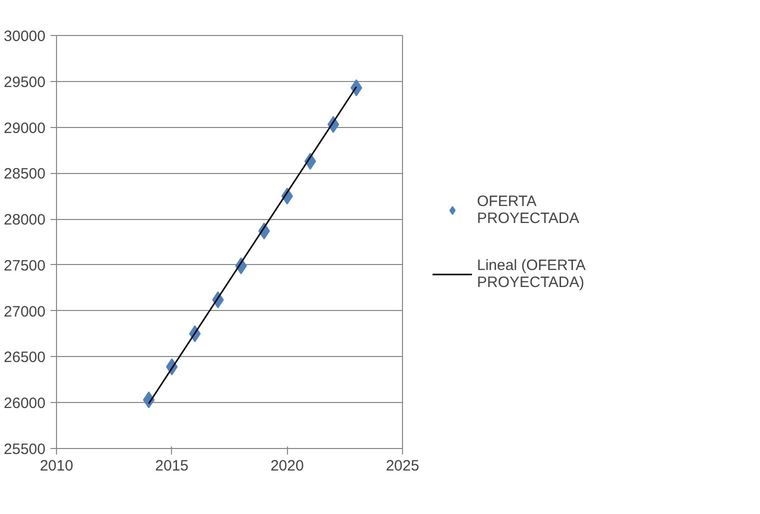  I want to click on x-tick-label: 2015, so click(172, 466).